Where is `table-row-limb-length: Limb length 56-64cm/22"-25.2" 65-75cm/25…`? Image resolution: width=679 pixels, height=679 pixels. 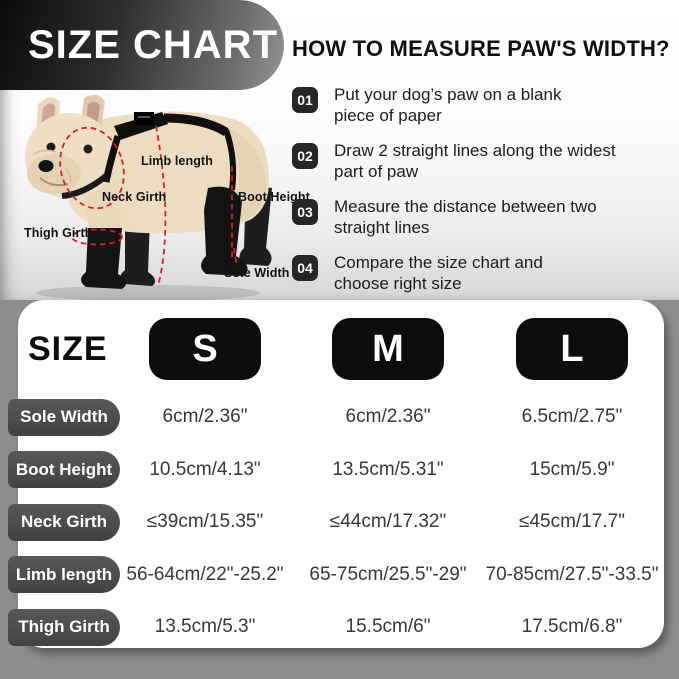 table-row-limb-length: Limb length 56-64cm/22"-25.2" 65-75cm/25… is located at coordinates (336, 575).